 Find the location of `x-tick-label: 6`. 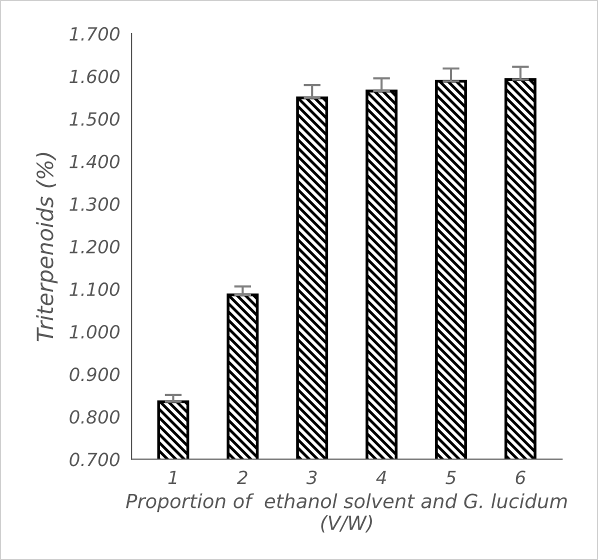

x-tick-label: 6 is located at coordinates (521, 477).